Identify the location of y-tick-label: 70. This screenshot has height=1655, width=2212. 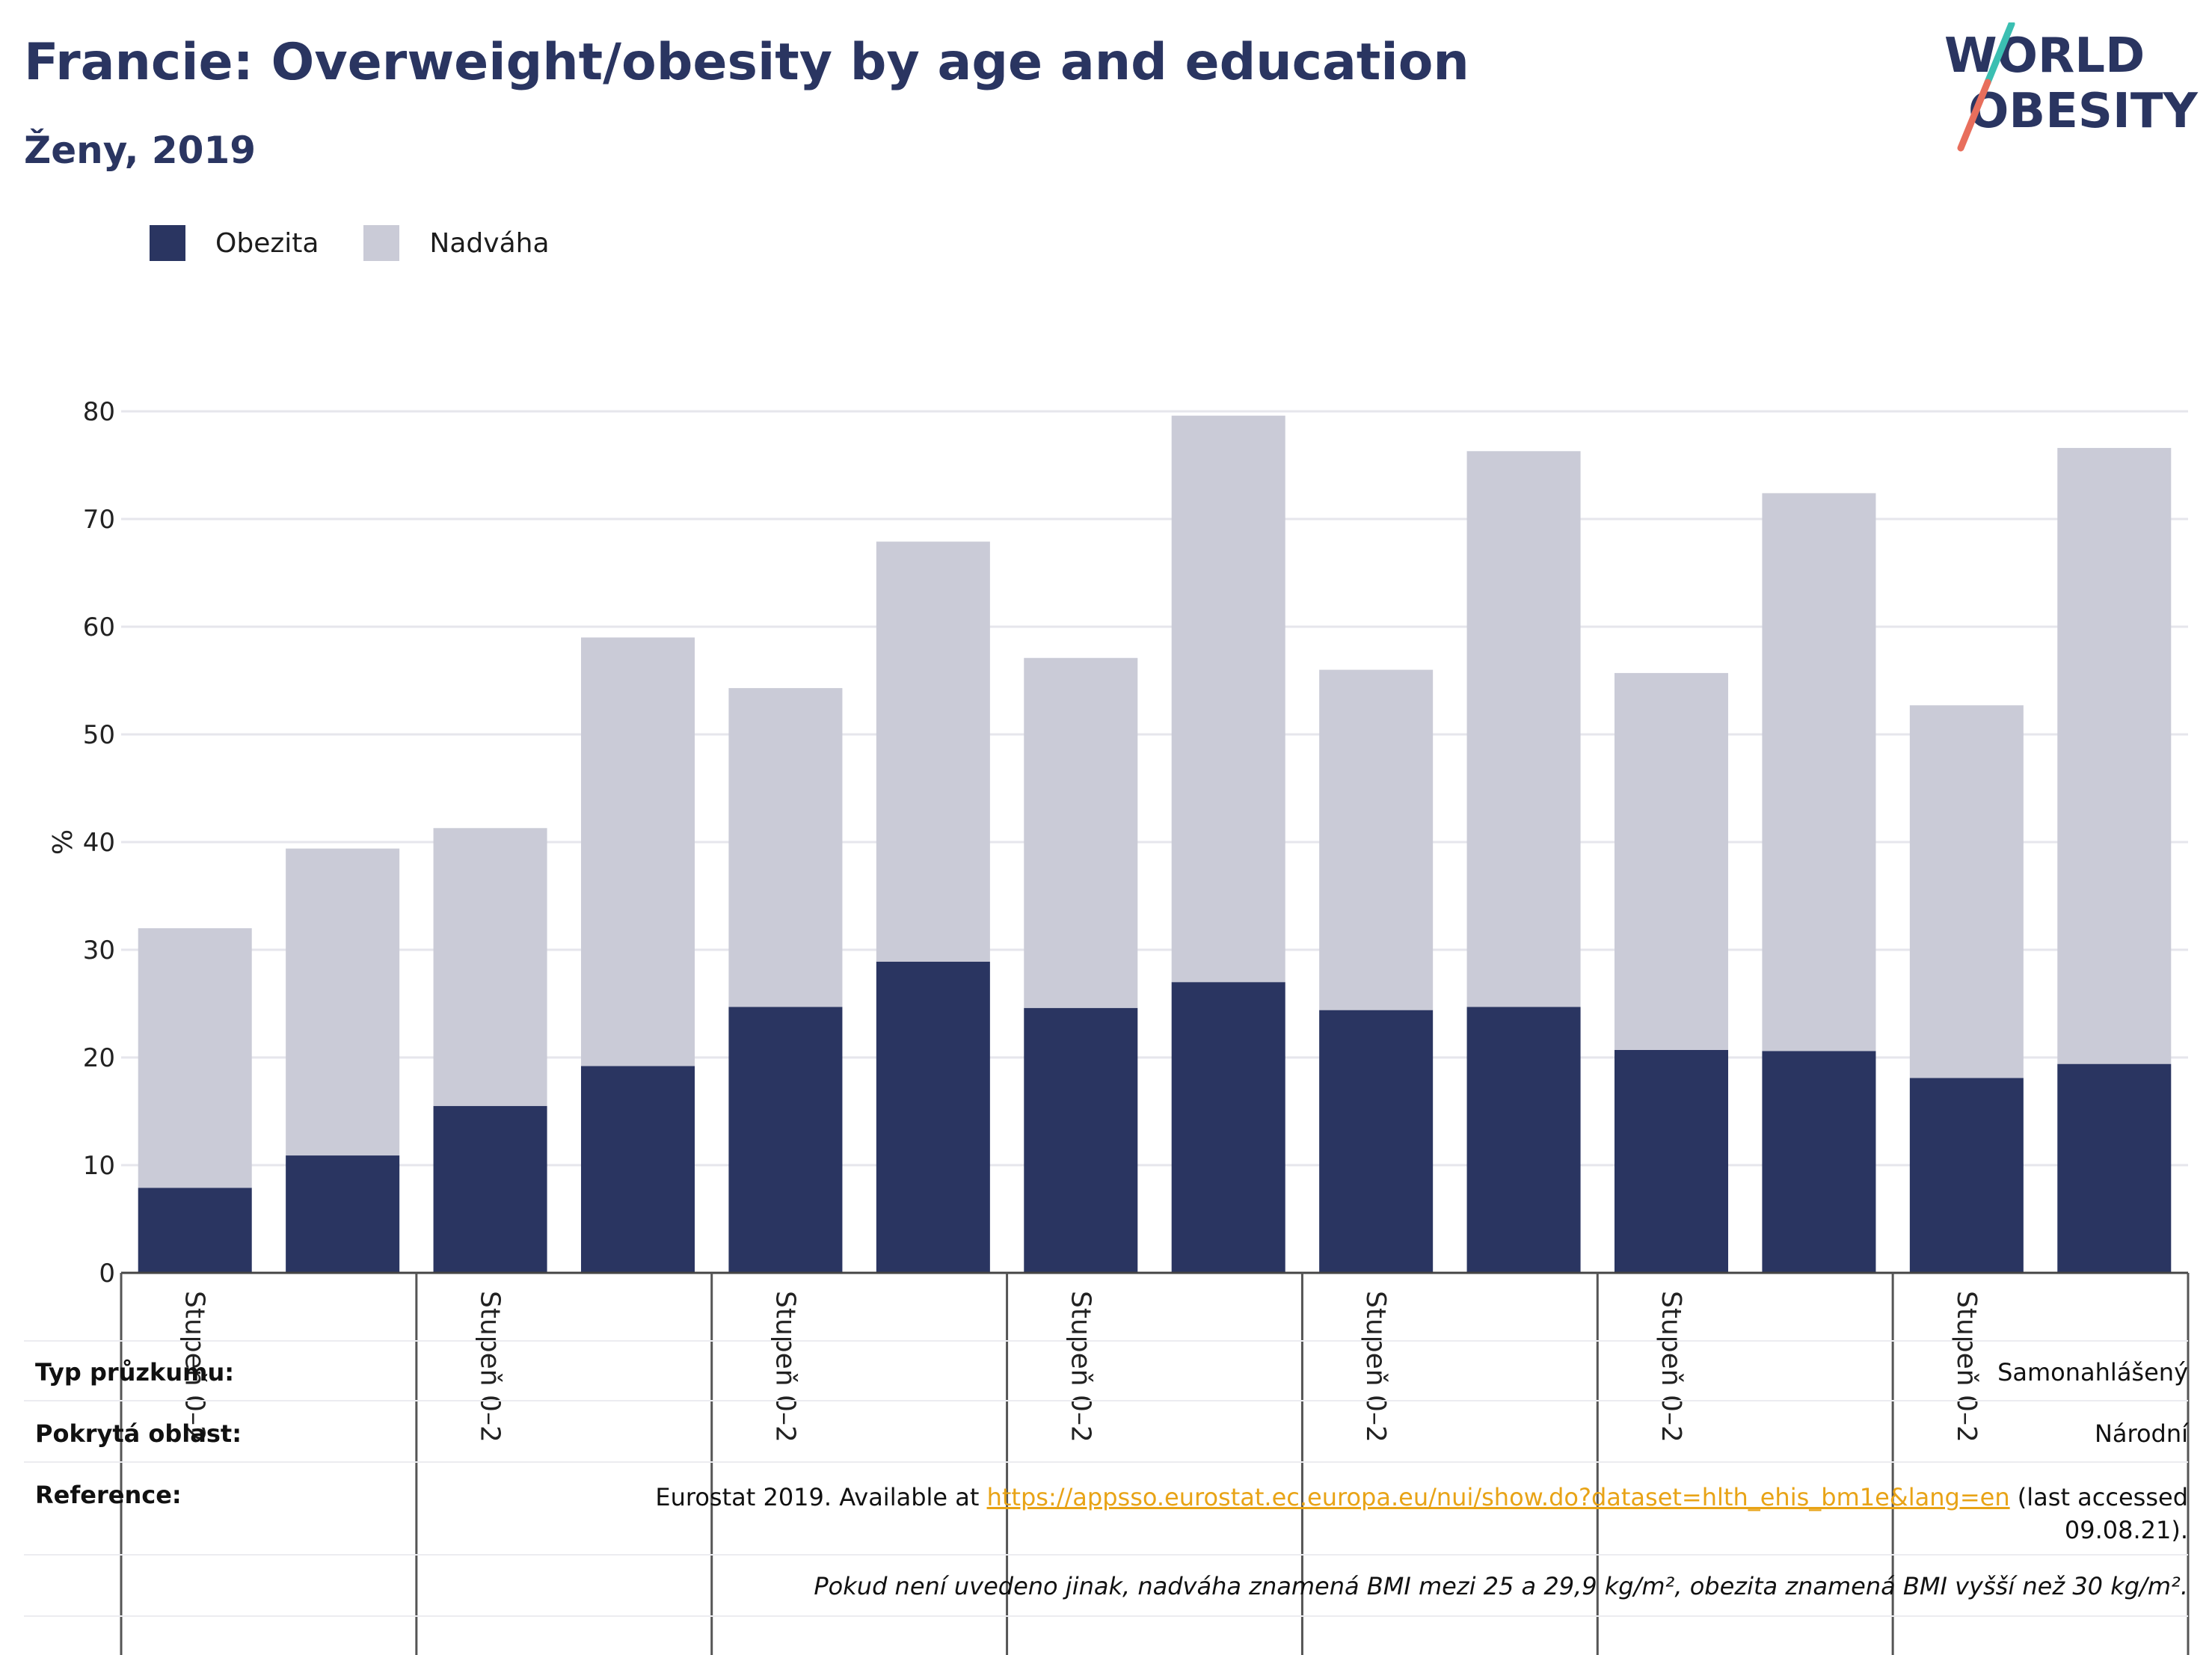
(99, 520).